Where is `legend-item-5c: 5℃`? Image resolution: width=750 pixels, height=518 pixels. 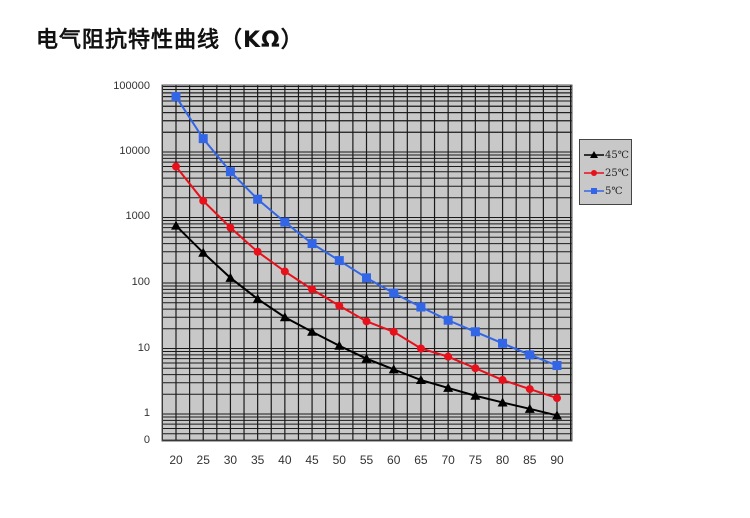 legend-item-5c: 5℃ is located at coordinates (603, 191).